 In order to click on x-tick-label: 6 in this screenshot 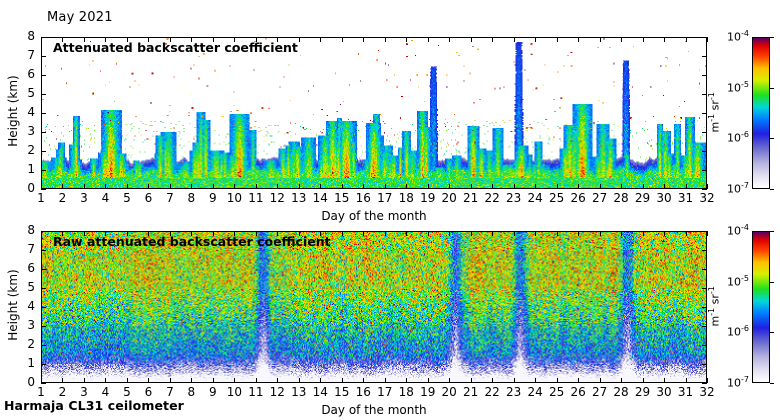, I will do `click(148, 392)`.